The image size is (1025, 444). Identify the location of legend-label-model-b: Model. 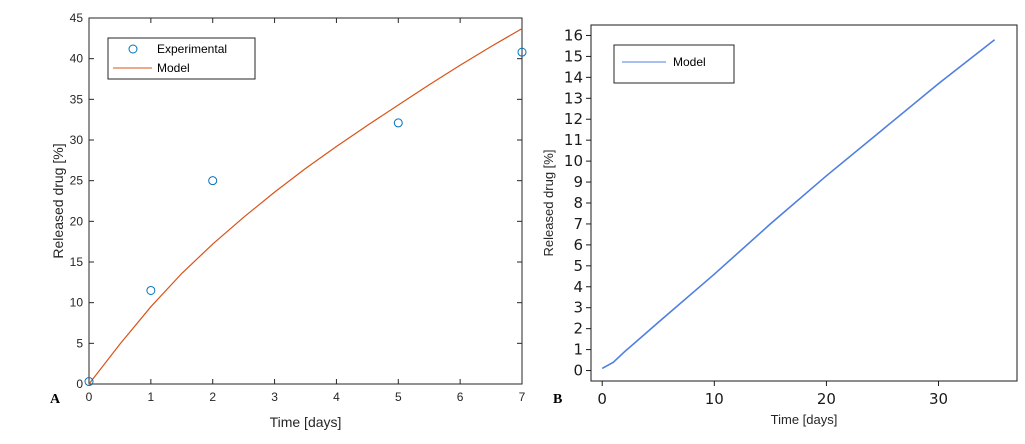
(689, 62).